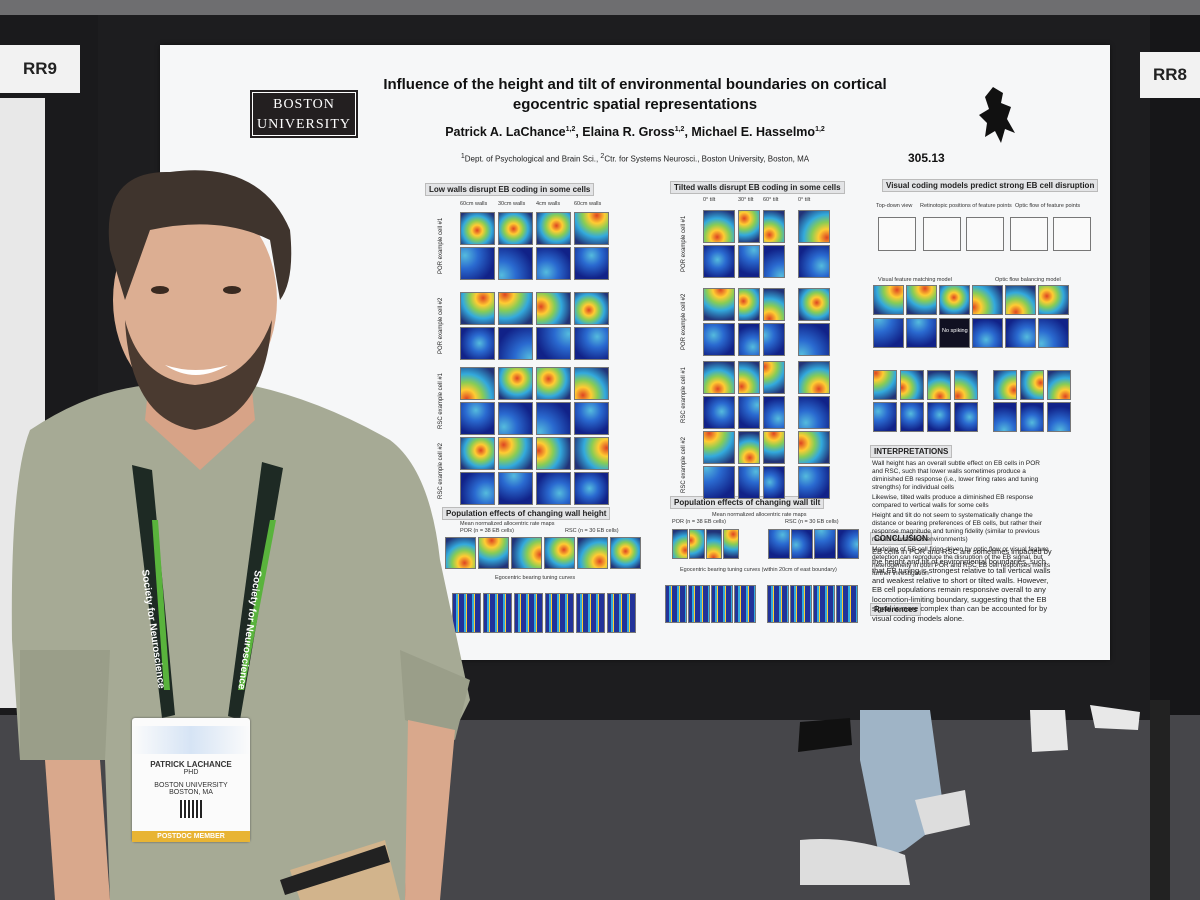  What do you see at coordinates (894, 206) in the screenshot?
I see `model-label: Top-down view` at bounding box center [894, 206].